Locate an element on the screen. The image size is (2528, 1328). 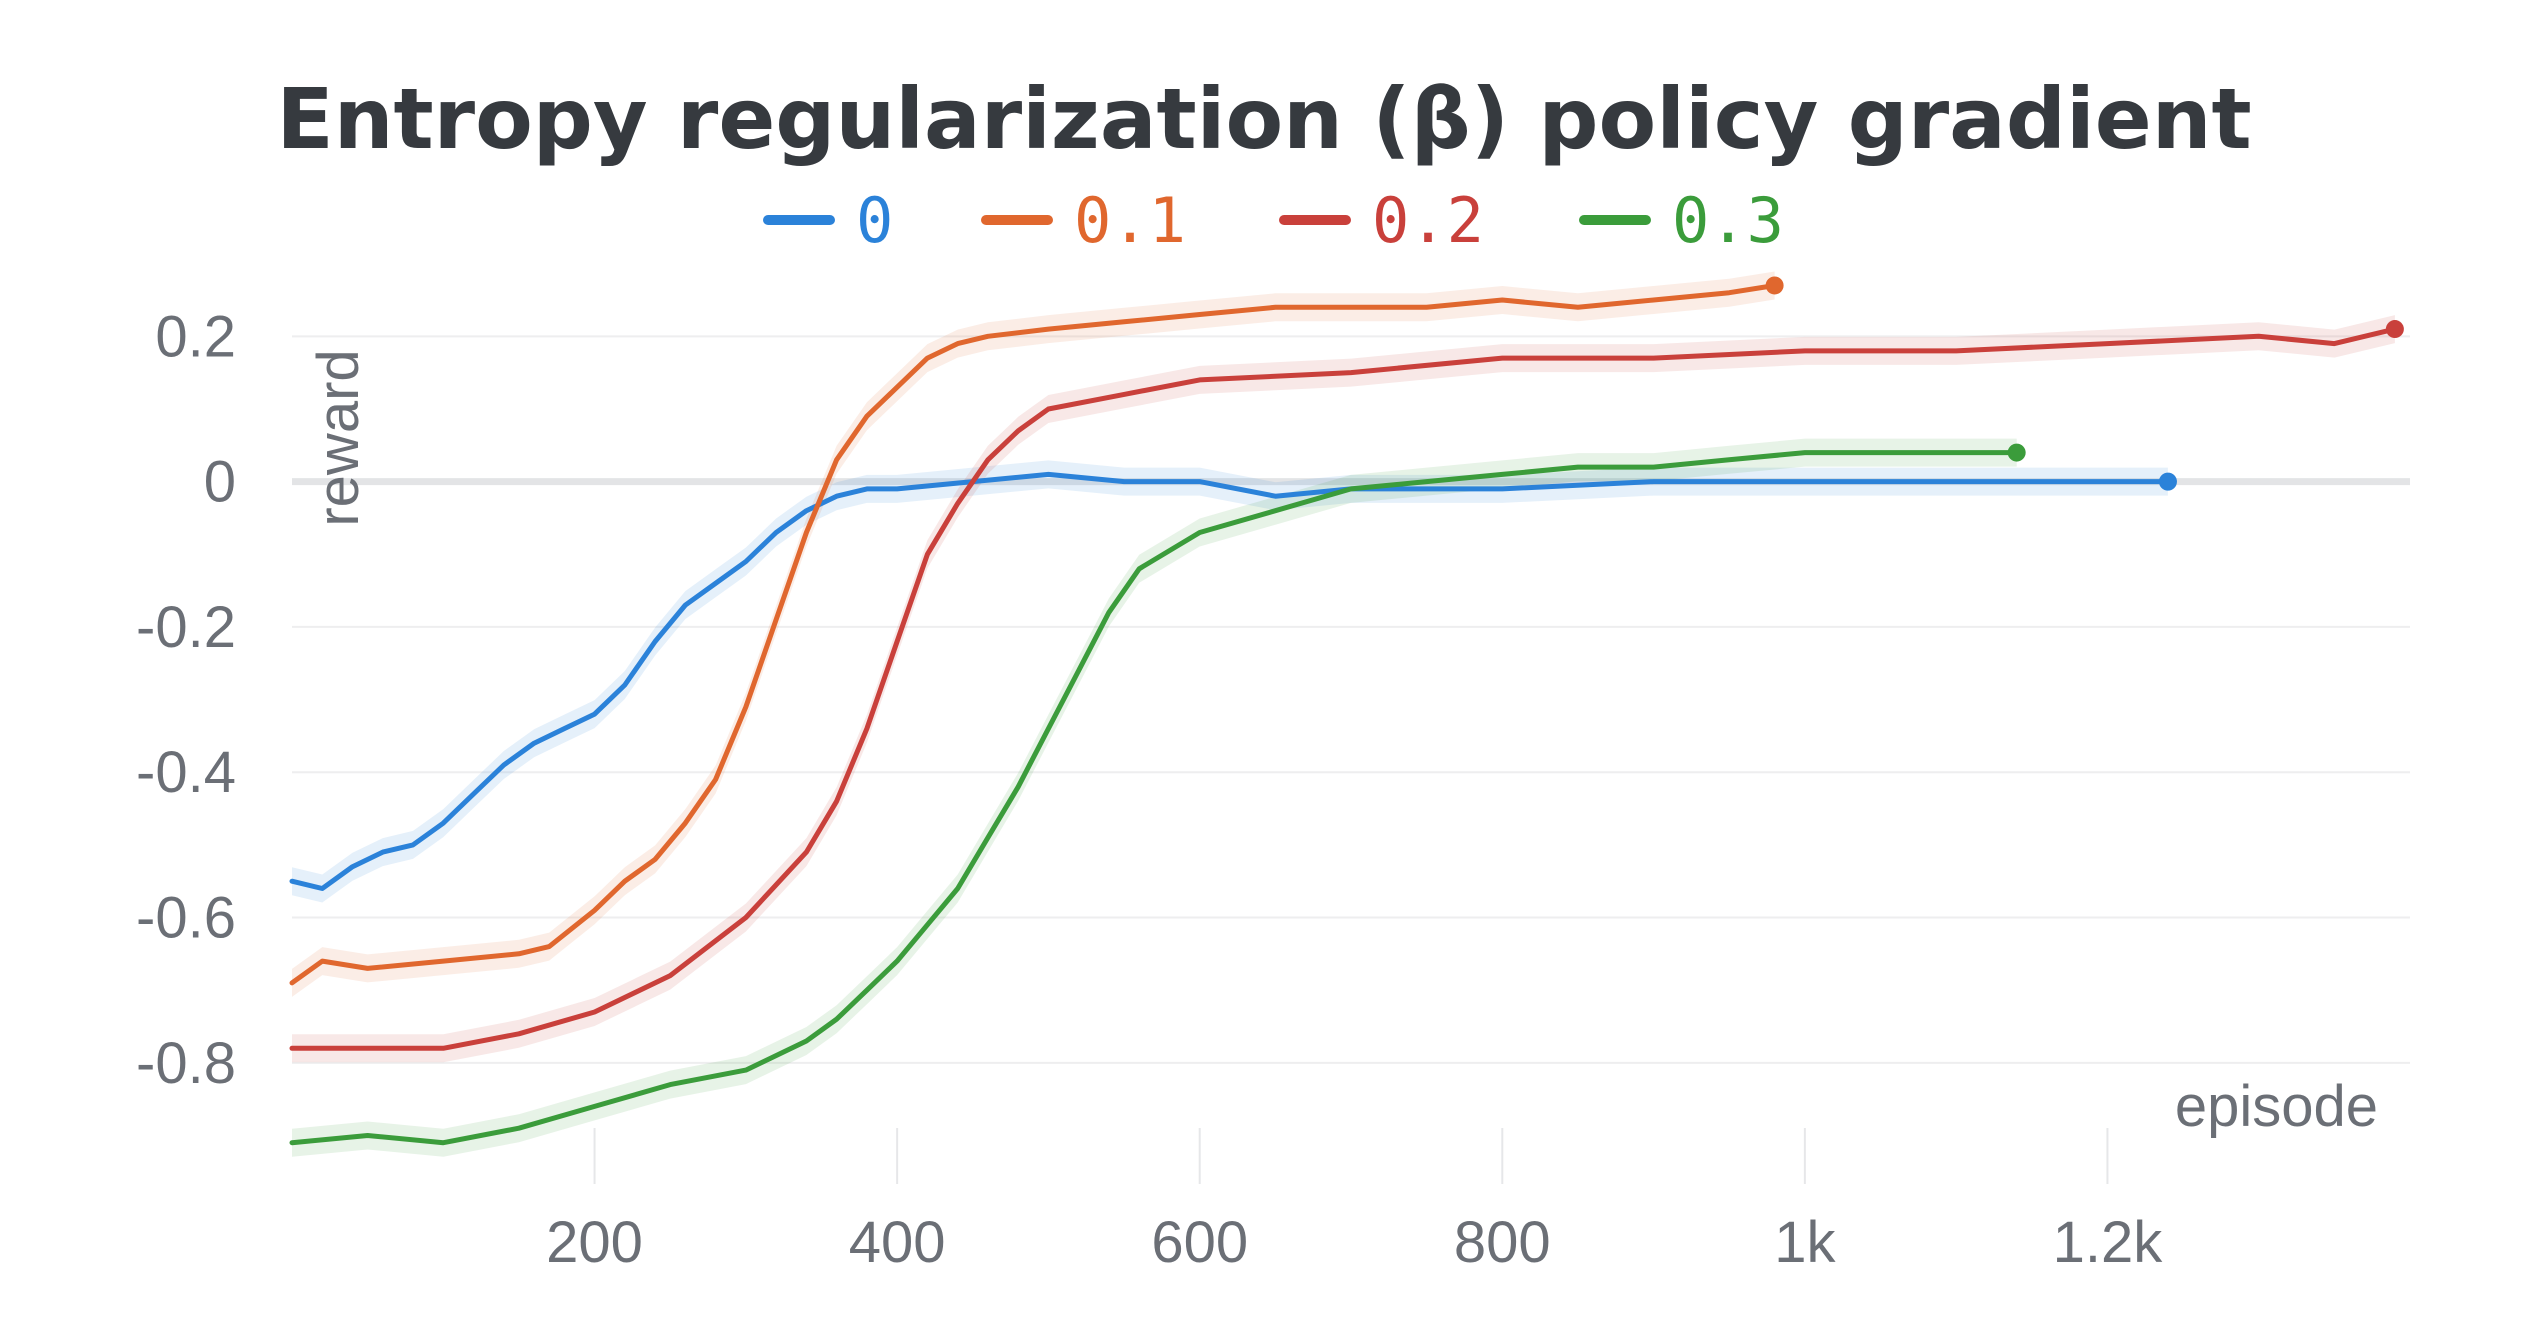
series-endpoint-0.1 is located at coordinates (1774, 285).